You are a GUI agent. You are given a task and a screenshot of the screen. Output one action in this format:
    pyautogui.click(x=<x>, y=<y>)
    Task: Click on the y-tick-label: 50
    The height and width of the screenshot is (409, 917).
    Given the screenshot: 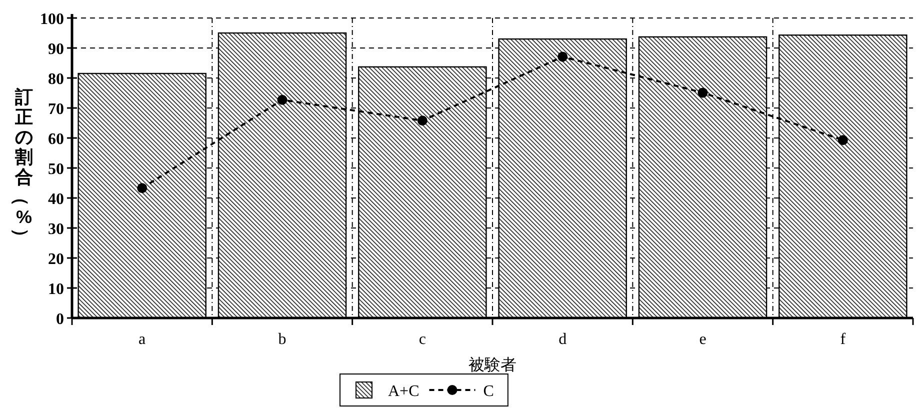 What is the action you would take?
    pyautogui.click(x=56, y=169)
    